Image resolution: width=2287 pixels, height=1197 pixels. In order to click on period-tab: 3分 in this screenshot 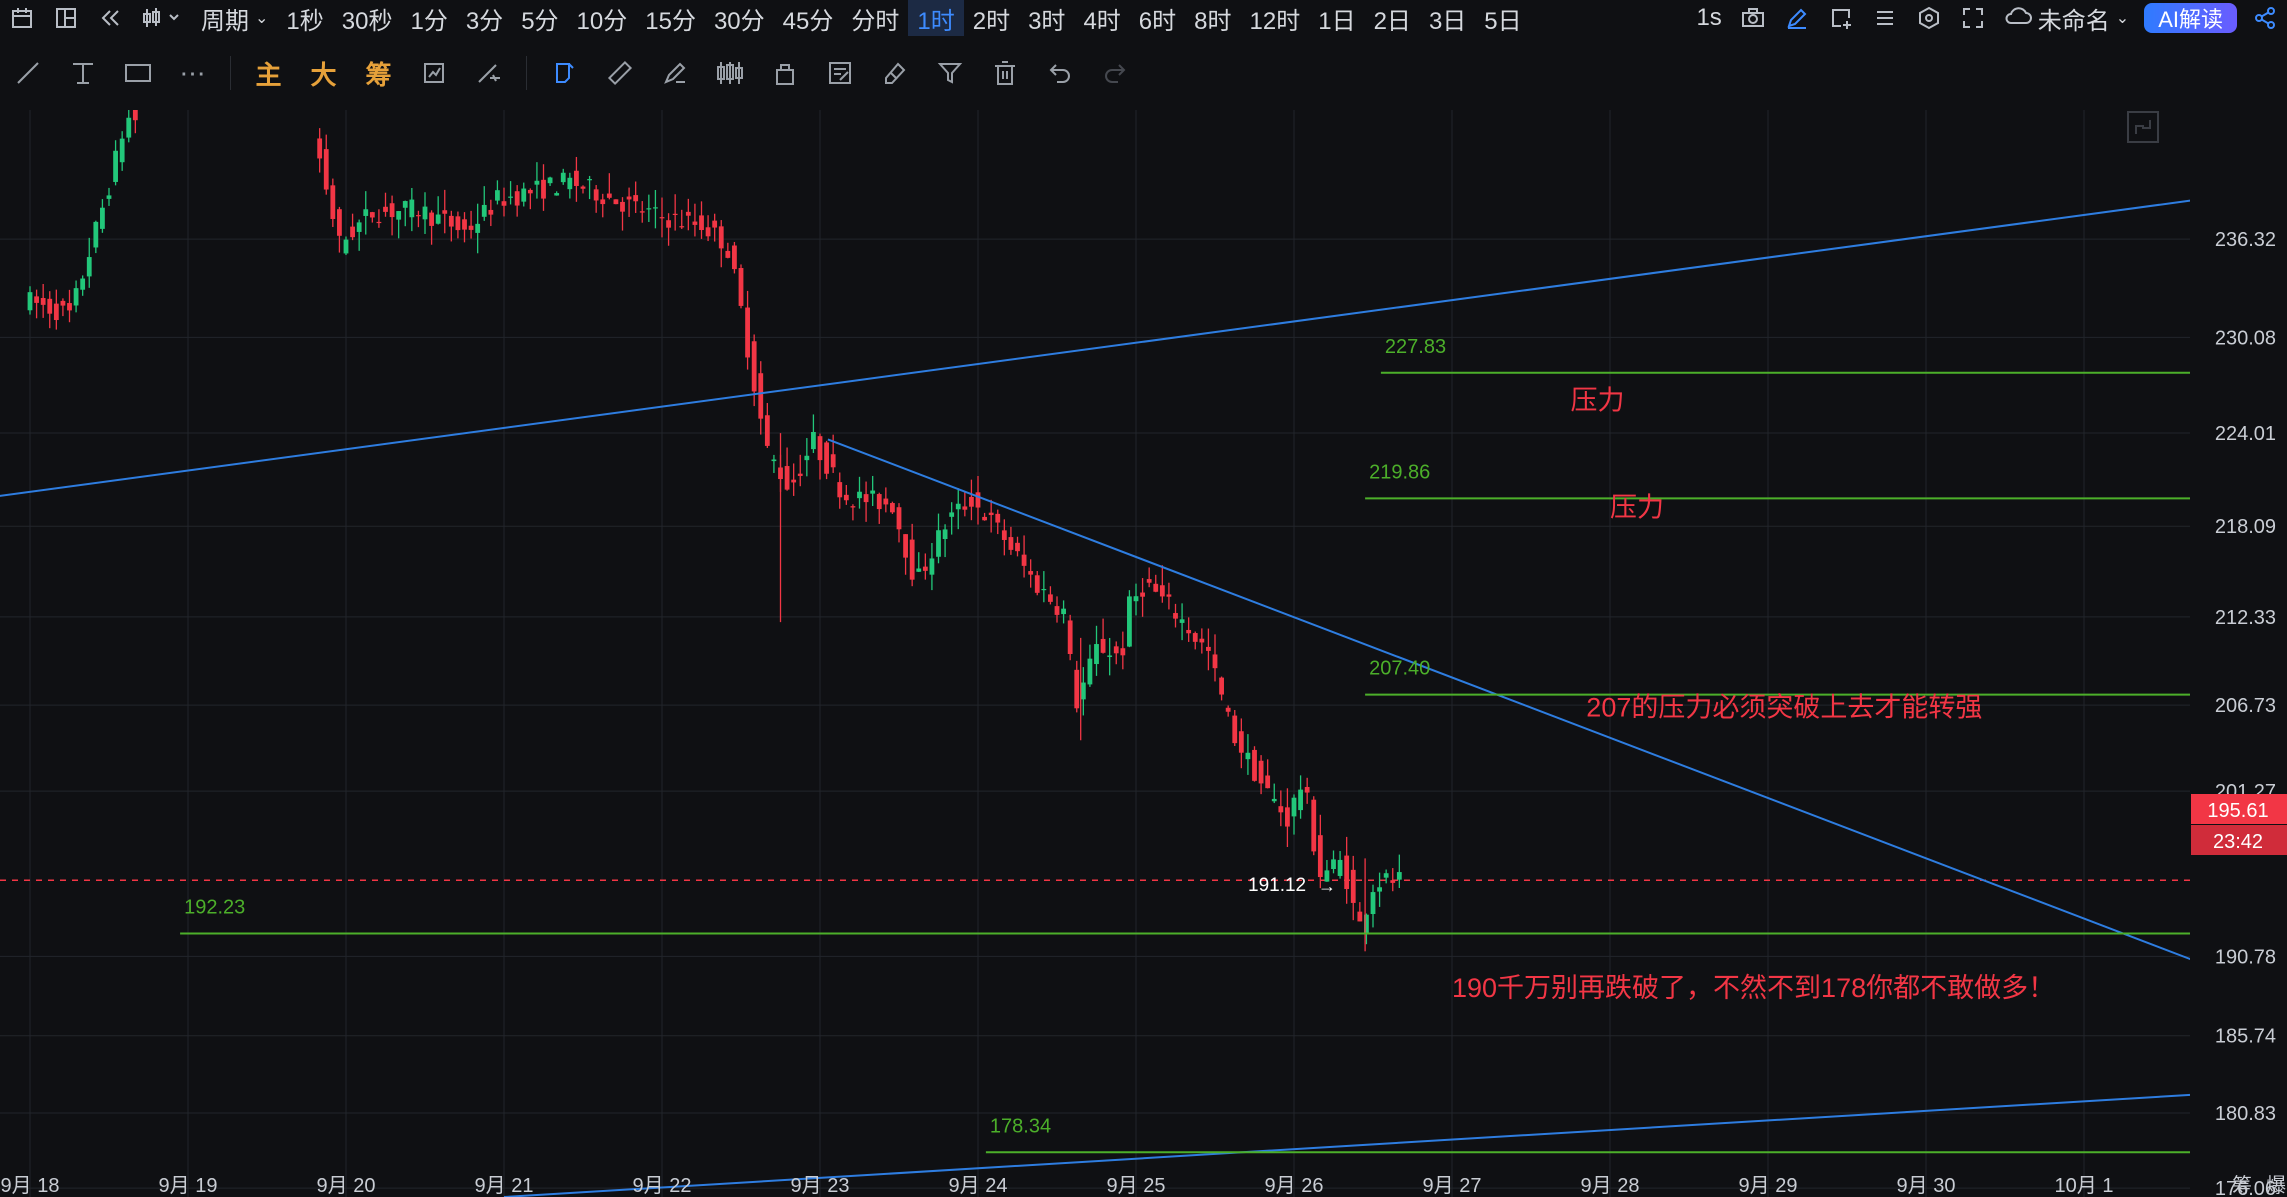, I will do `click(484, 21)`.